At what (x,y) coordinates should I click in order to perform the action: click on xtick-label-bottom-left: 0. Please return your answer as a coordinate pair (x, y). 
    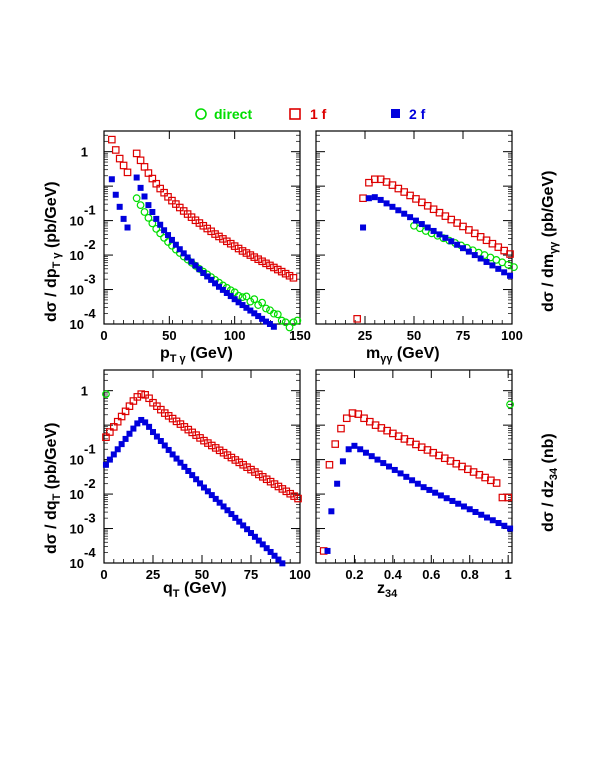
    Looking at the image, I should click on (103, 574).